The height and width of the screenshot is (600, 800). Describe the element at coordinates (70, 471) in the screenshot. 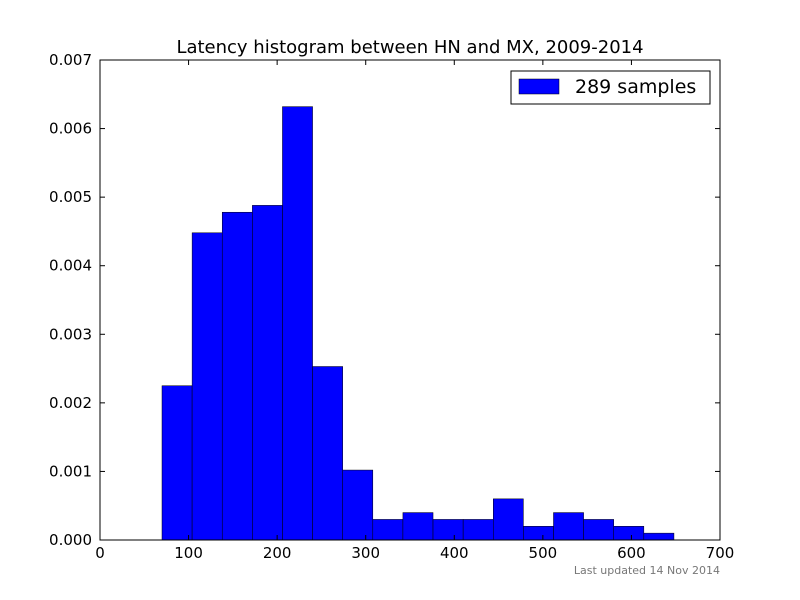

I see `y-tick-label: 0.001` at that location.